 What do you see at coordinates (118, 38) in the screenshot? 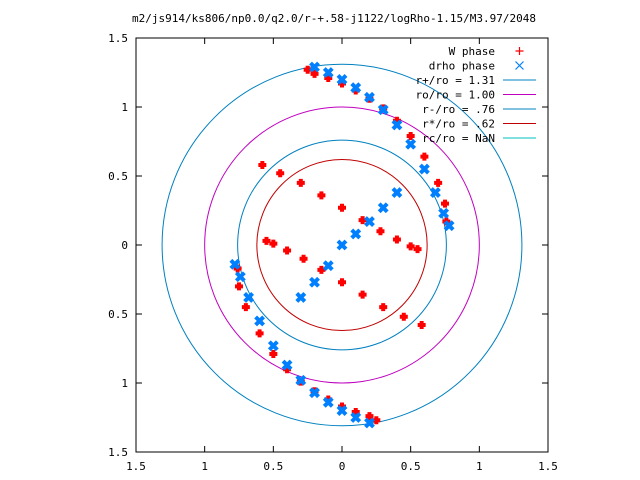
I see `y-tick-label-6: 1.5` at bounding box center [118, 38].